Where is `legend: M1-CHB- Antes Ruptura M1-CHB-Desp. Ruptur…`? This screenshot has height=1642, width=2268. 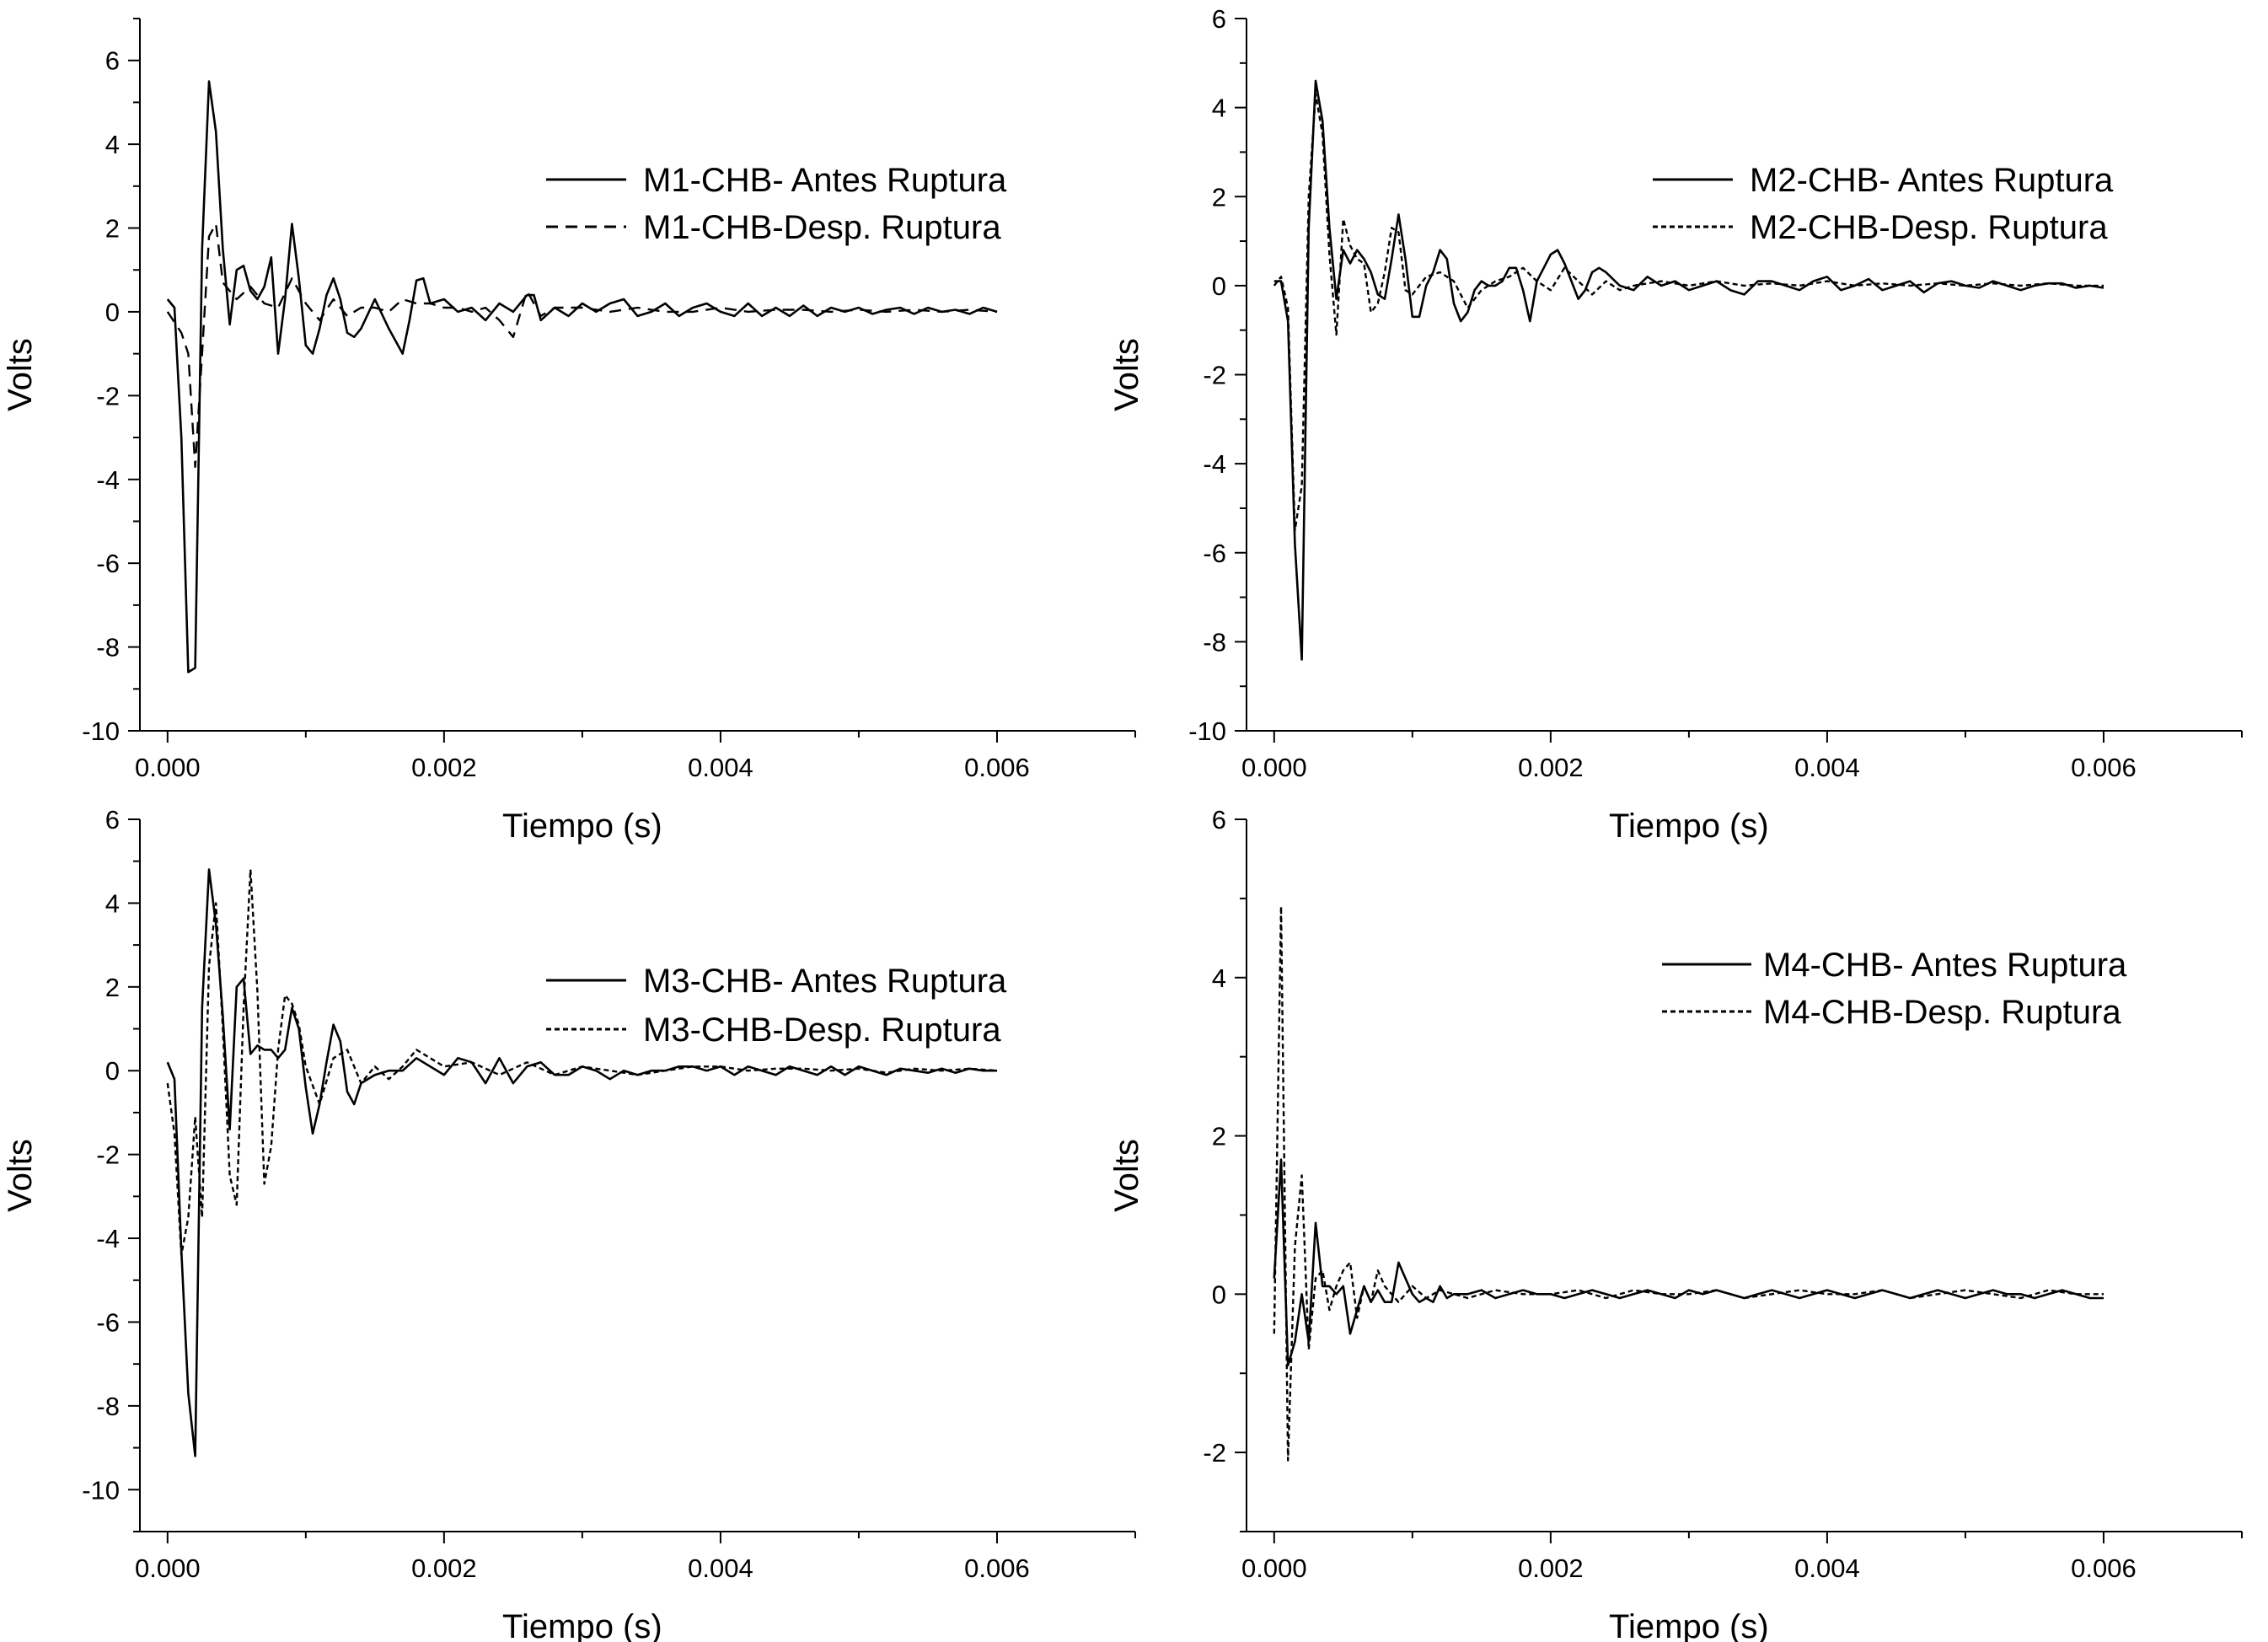
legend: M1-CHB- Antes Ruptura M1-CHB-Desp. Ruptur… is located at coordinates (776, 204).